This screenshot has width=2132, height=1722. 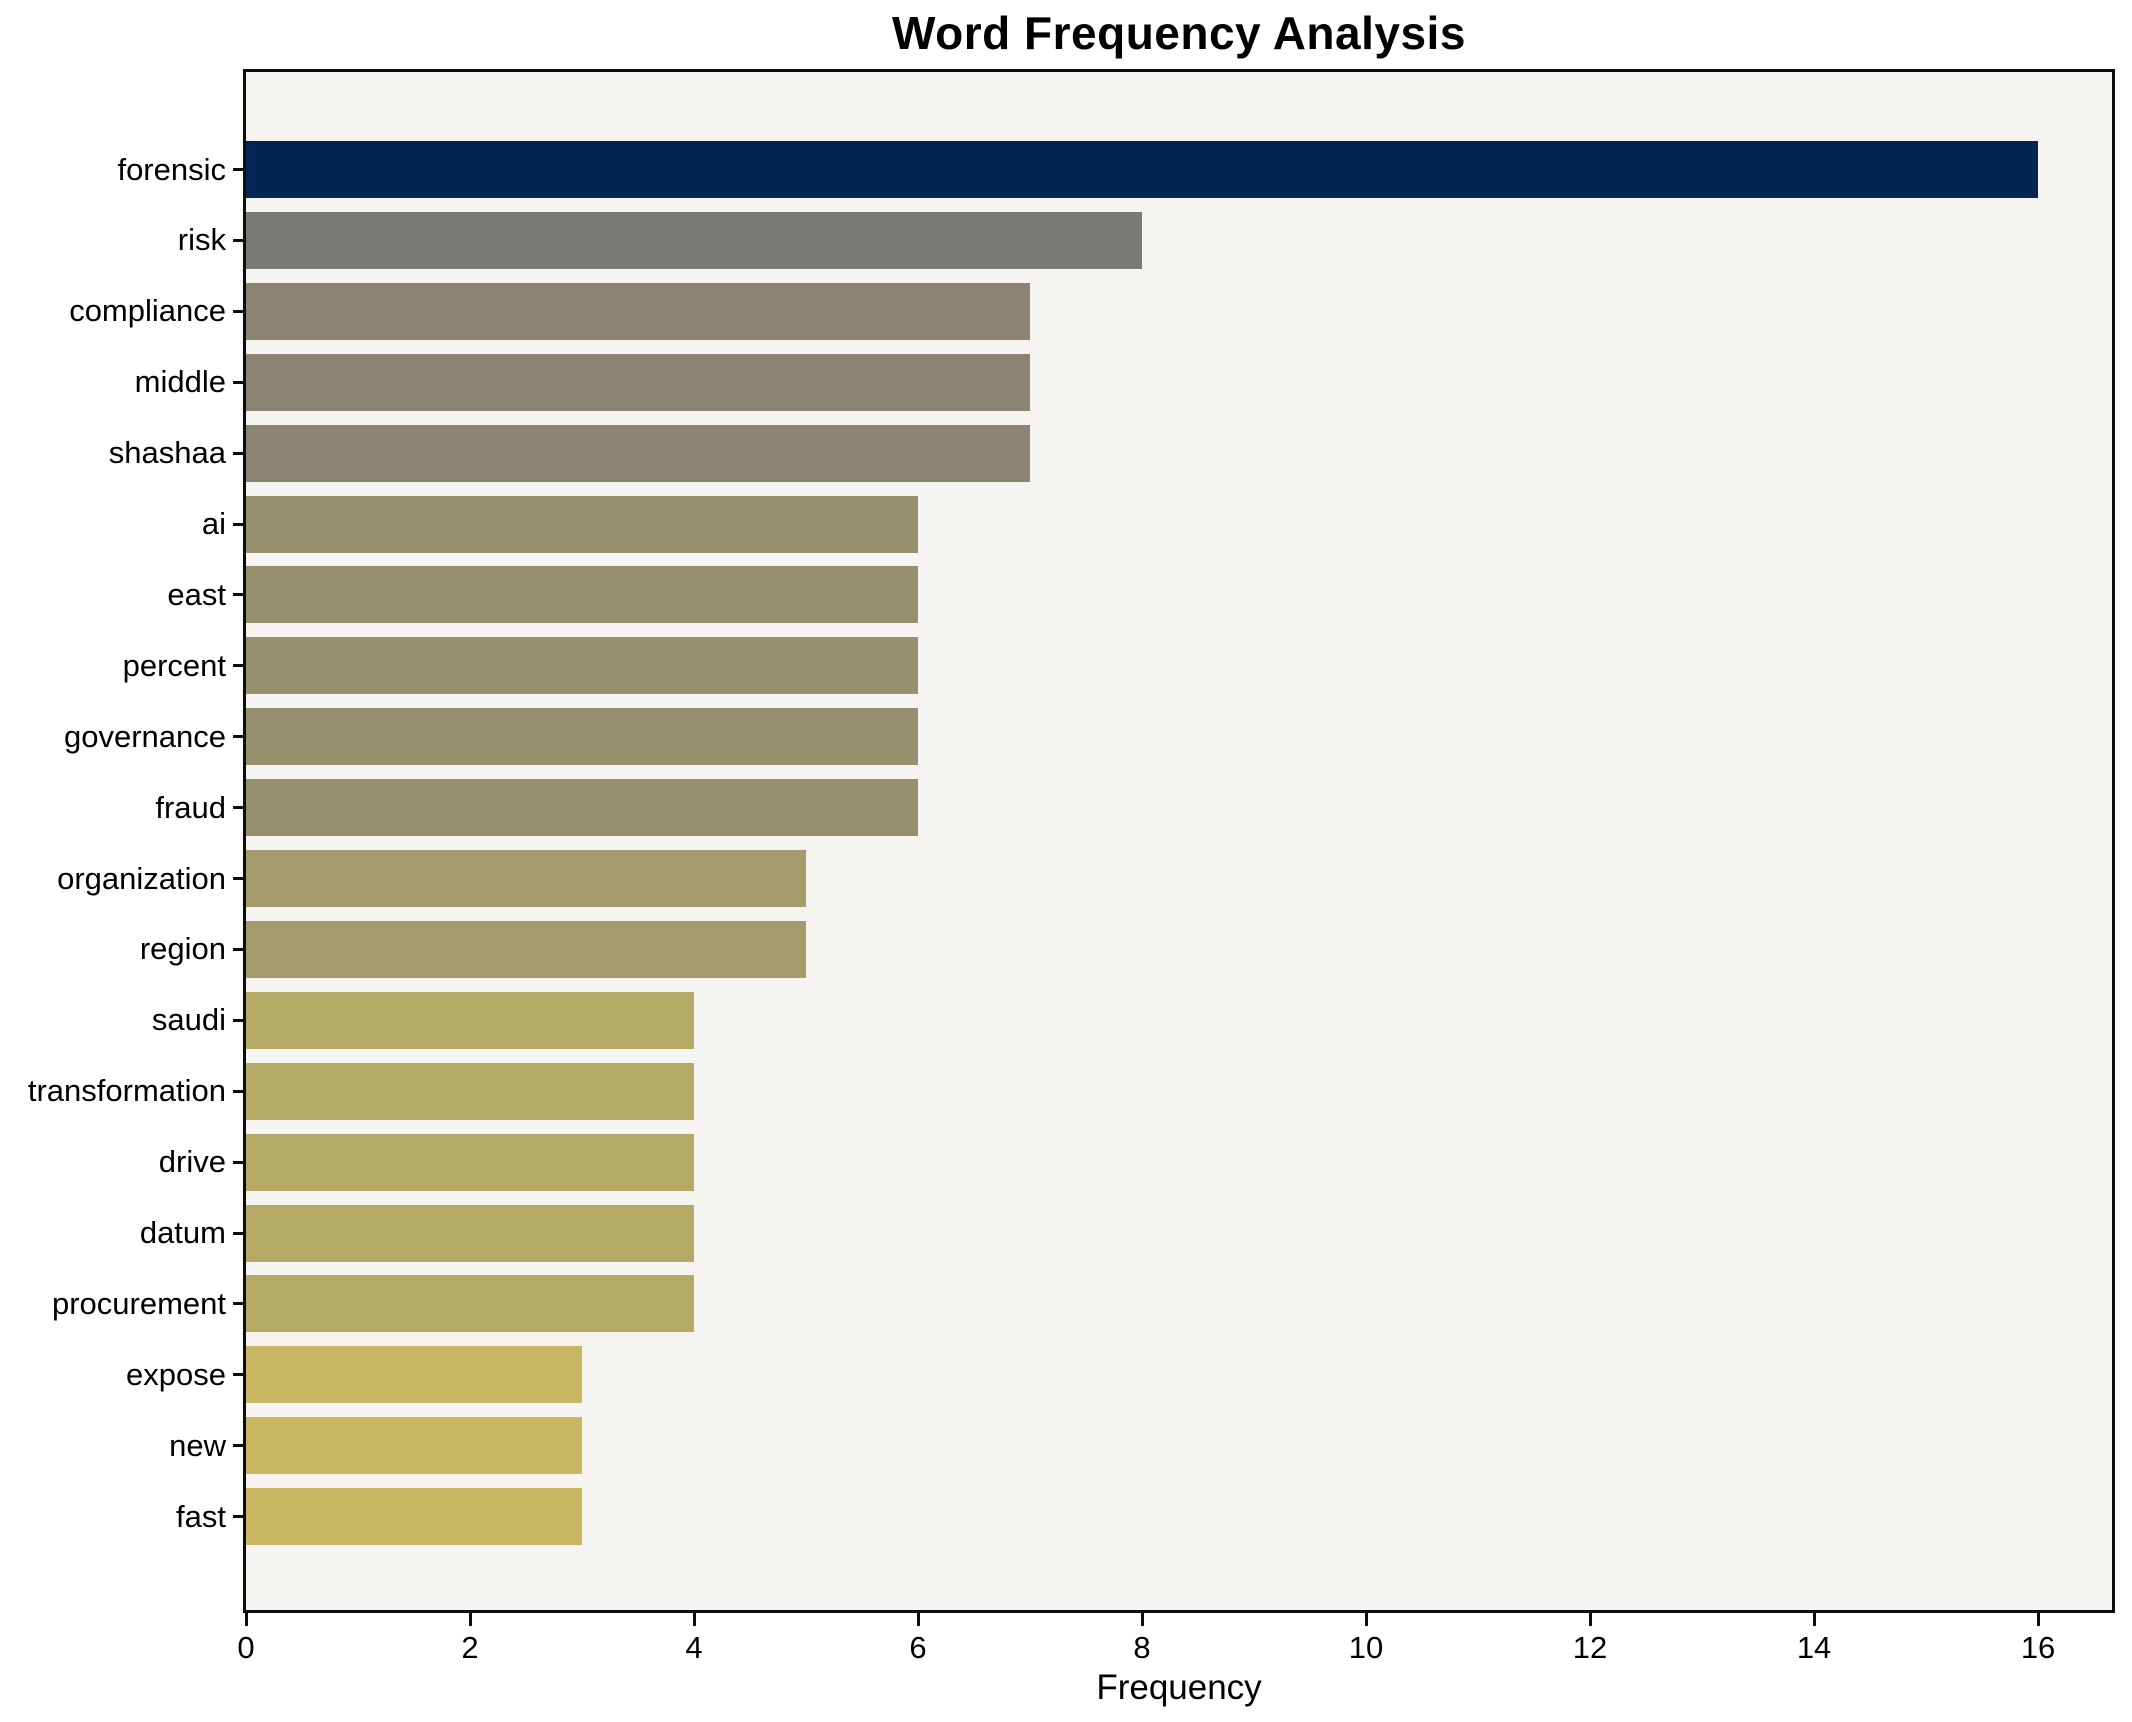 I want to click on x-tick-label-0: 0, so click(x=246, y=1647).